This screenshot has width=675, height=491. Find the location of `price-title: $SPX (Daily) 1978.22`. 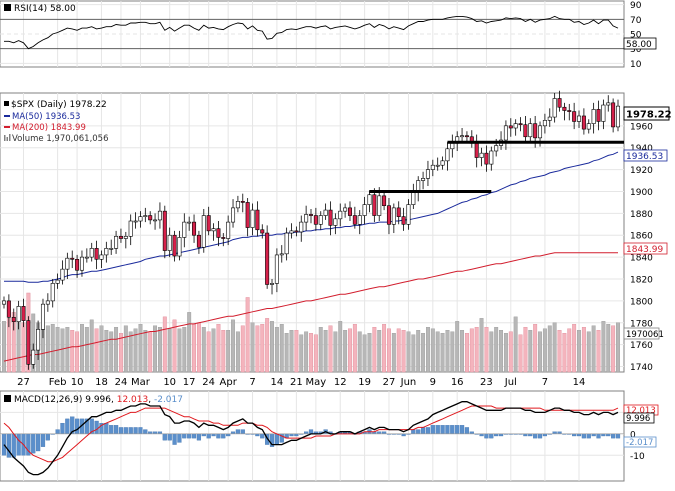

price-title: $SPX (Daily) 1978.22 is located at coordinates (59, 105).